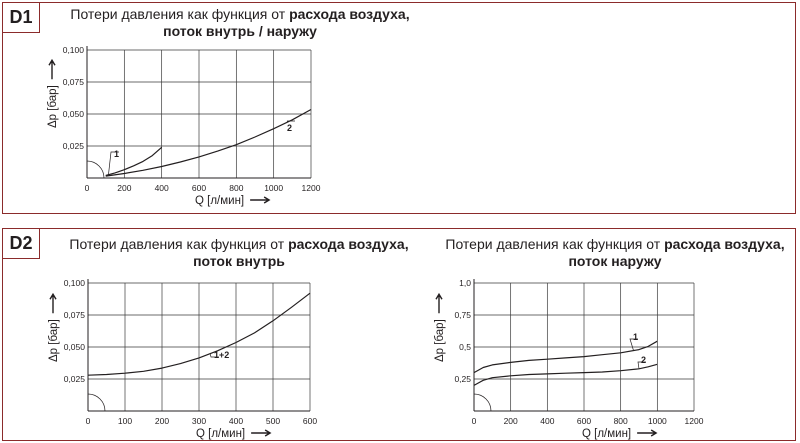  What do you see at coordinates (553, 244) in the screenshot?
I see `chart-title-d2-right-normal: Потери давления как функция от` at bounding box center [553, 244].